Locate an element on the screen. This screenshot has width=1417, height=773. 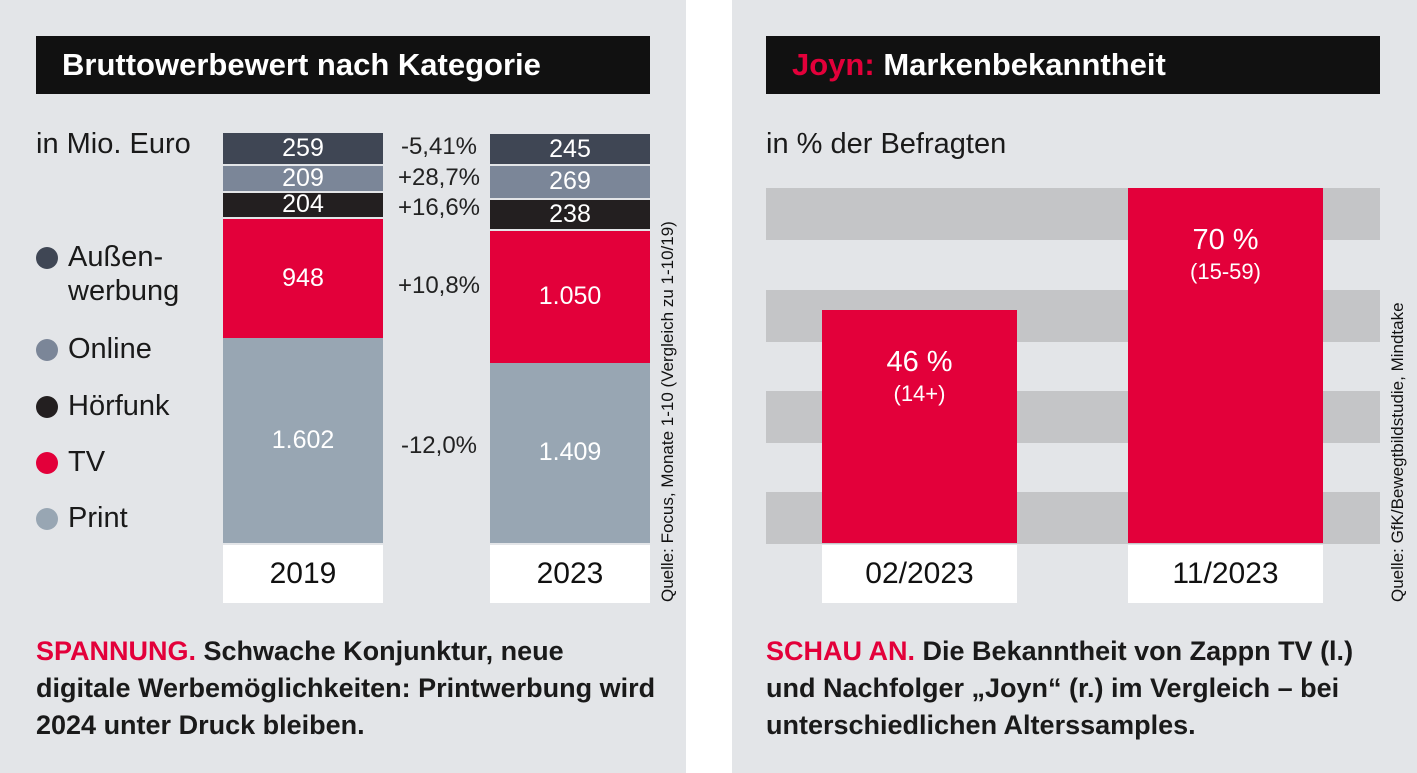
bar-11-2023: 70 % (15-59) is located at coordinates (1225, 365).